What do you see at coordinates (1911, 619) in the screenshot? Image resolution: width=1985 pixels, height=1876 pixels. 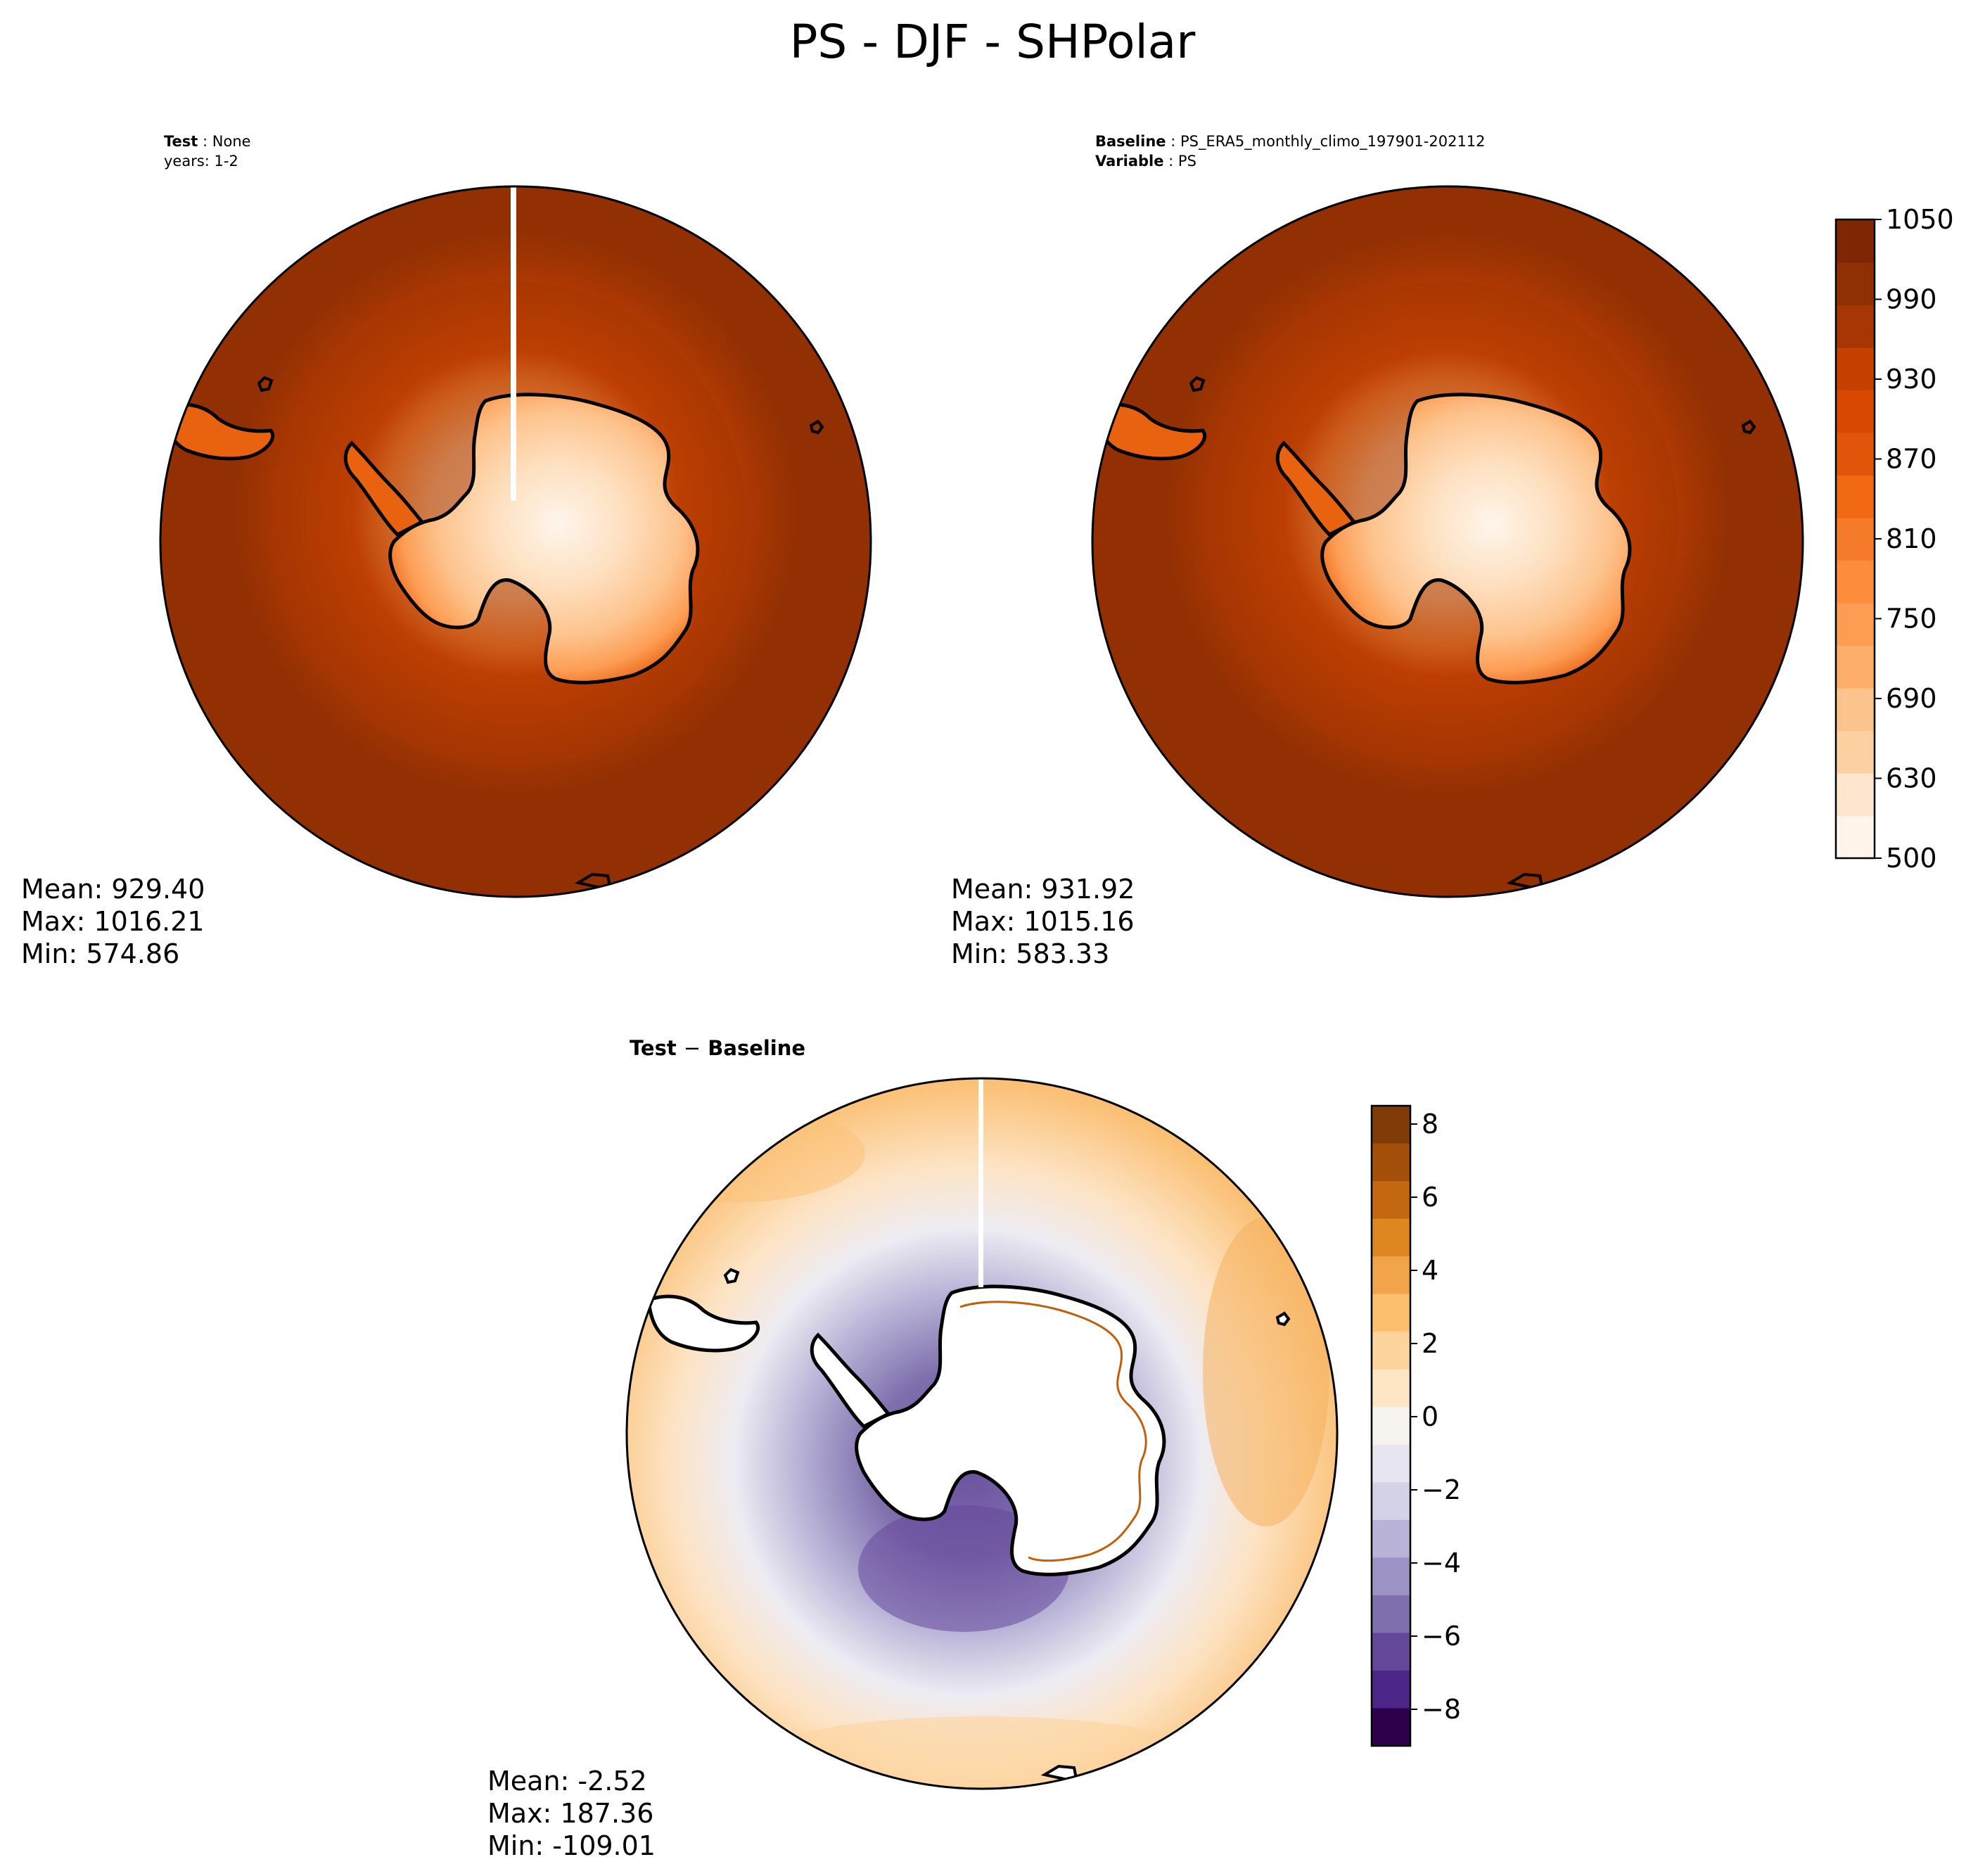 I see `colorbar-main-tick-label: 750` at bounding box center [1911, 619].